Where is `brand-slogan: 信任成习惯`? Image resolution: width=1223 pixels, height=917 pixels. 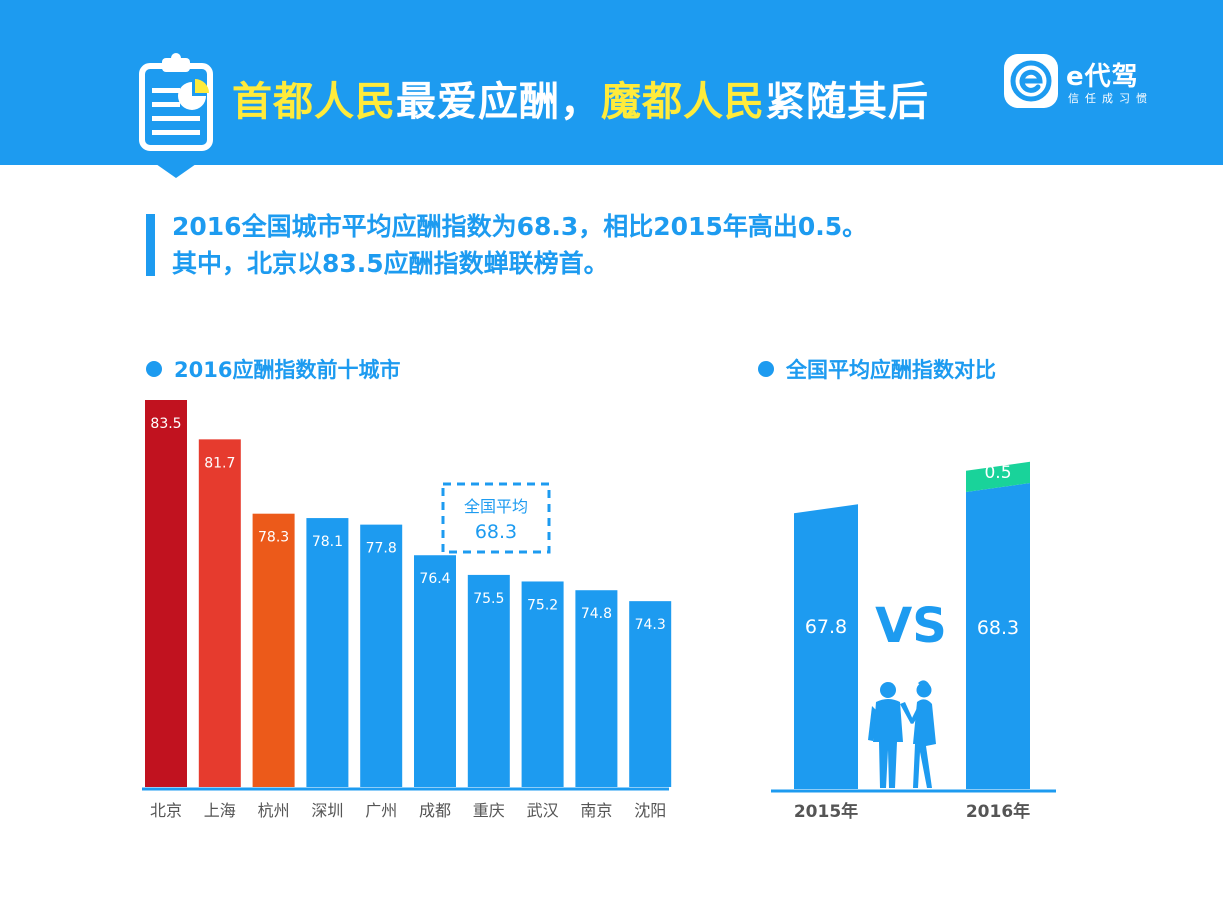 brand-slogan: 信任成习惯 is located at coordinates (1110, 98).